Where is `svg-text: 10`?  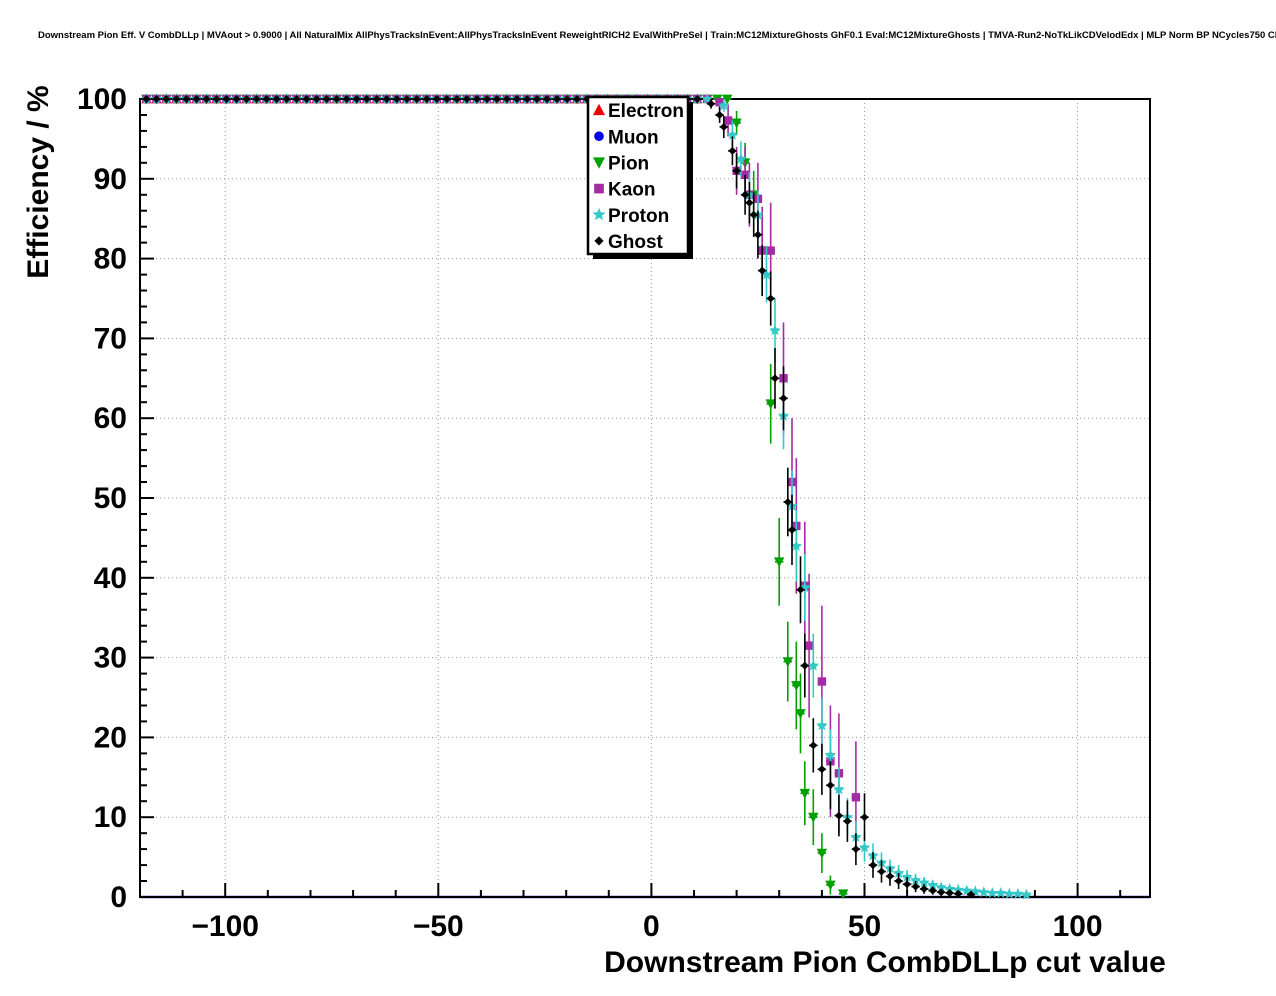 svg-text: 10 is located at coordinates (110, 817).